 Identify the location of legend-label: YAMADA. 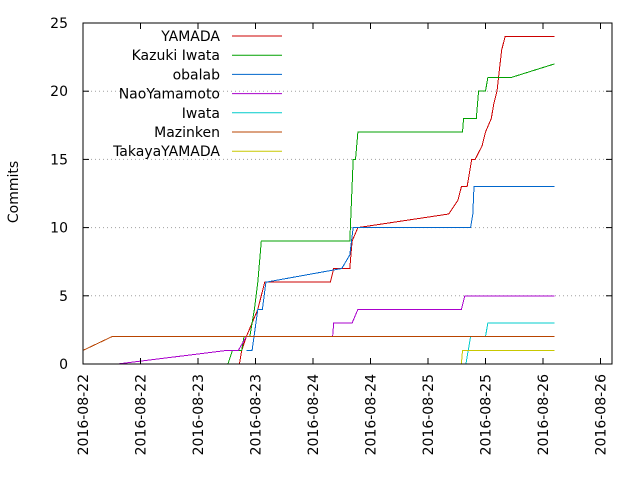
(190, 37).